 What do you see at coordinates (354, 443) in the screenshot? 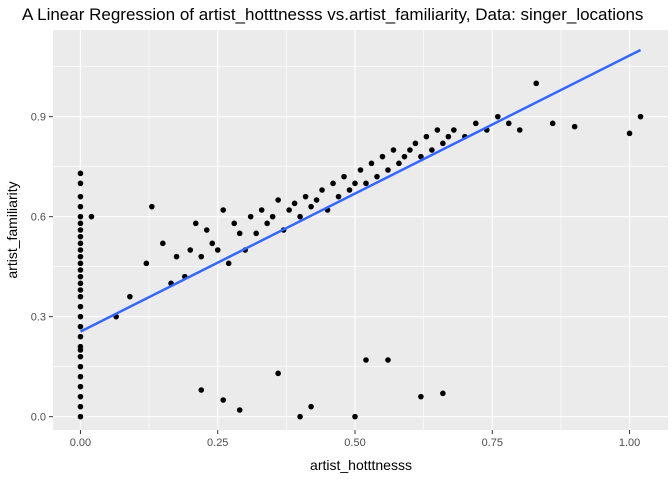
I see `x-tick-label: 0.50` at bounding box center [354, 443].